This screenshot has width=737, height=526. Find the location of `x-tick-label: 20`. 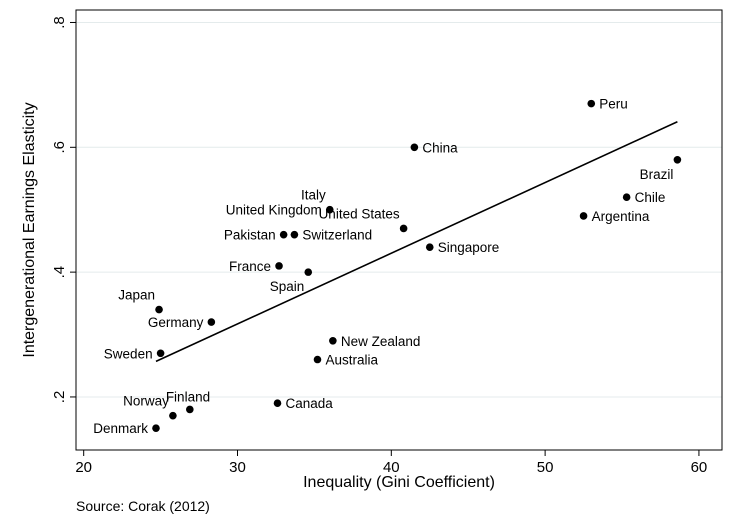

x-tick-label: 20 is located at coordinates (83, 467).